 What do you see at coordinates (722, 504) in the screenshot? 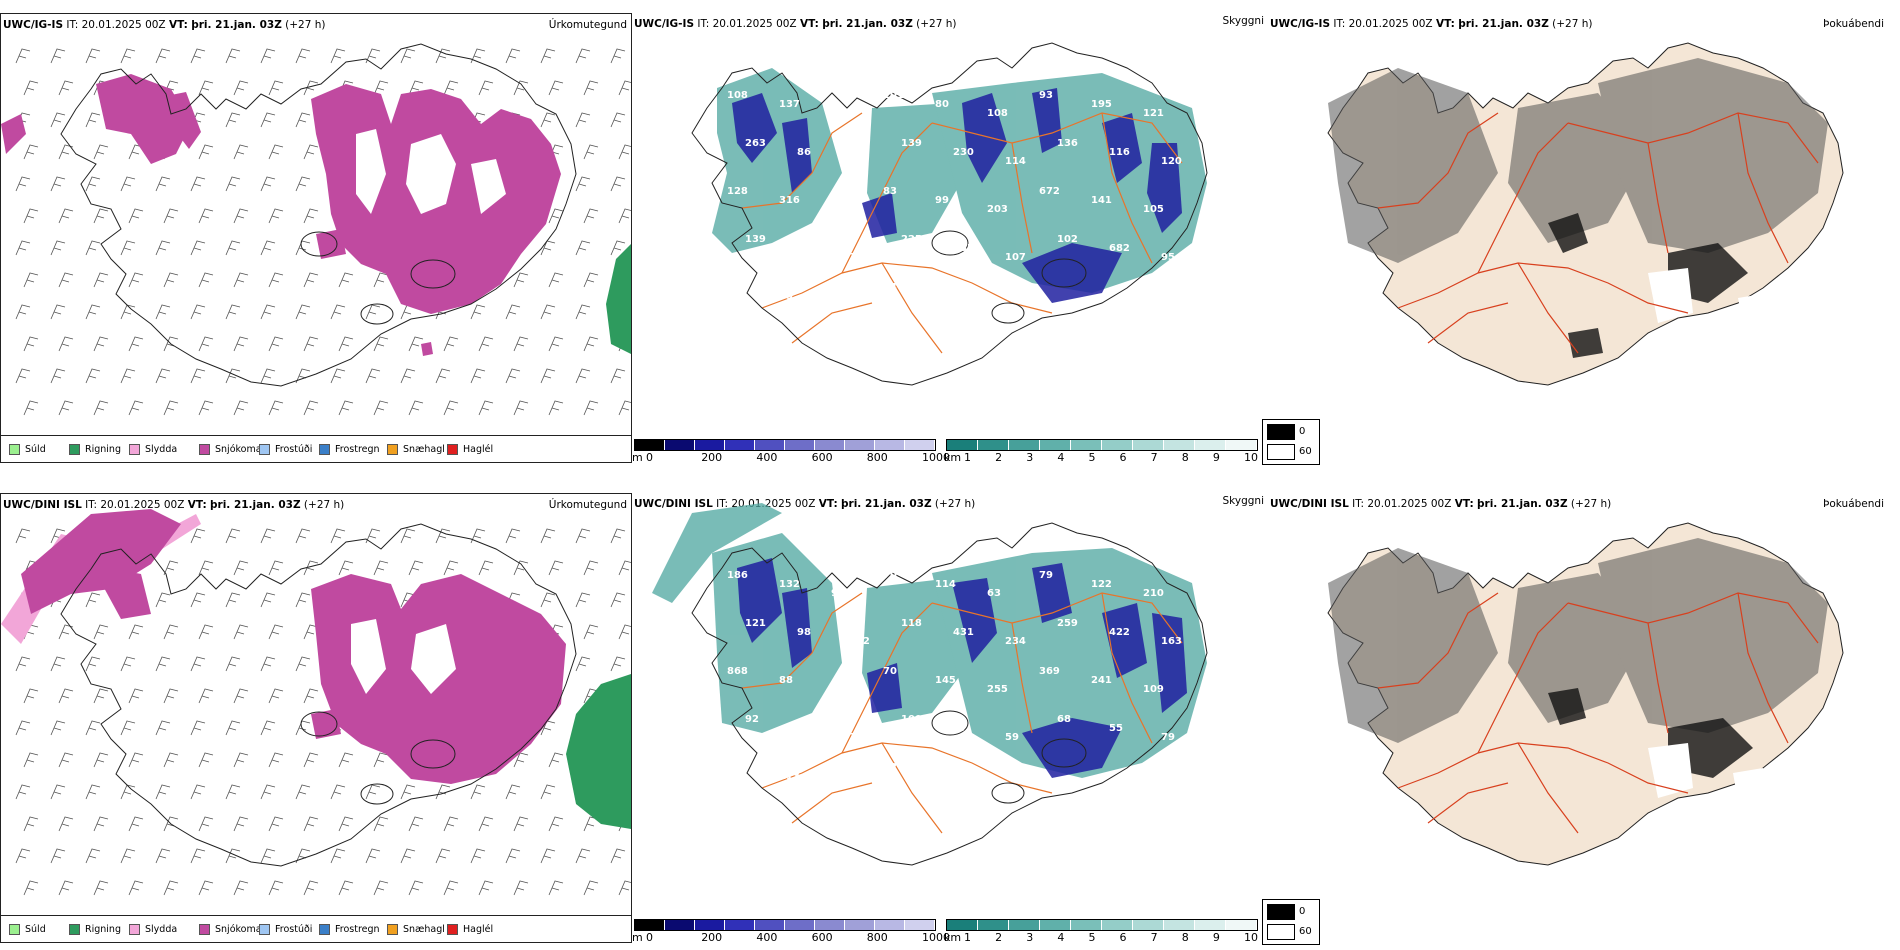
I see `init-time-label: IT:` at bounding box center [722, 504].